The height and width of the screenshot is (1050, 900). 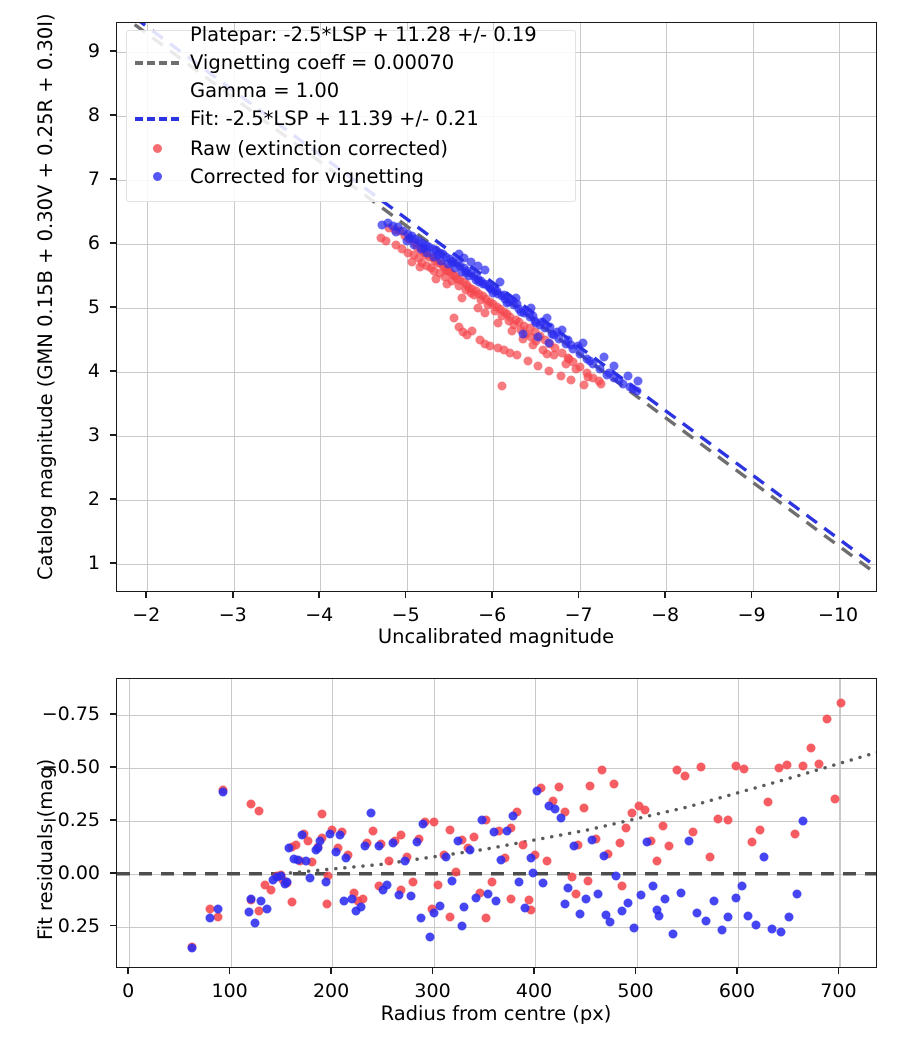 I want to click on y-tick-label: 5, so click(x=93, y=307).